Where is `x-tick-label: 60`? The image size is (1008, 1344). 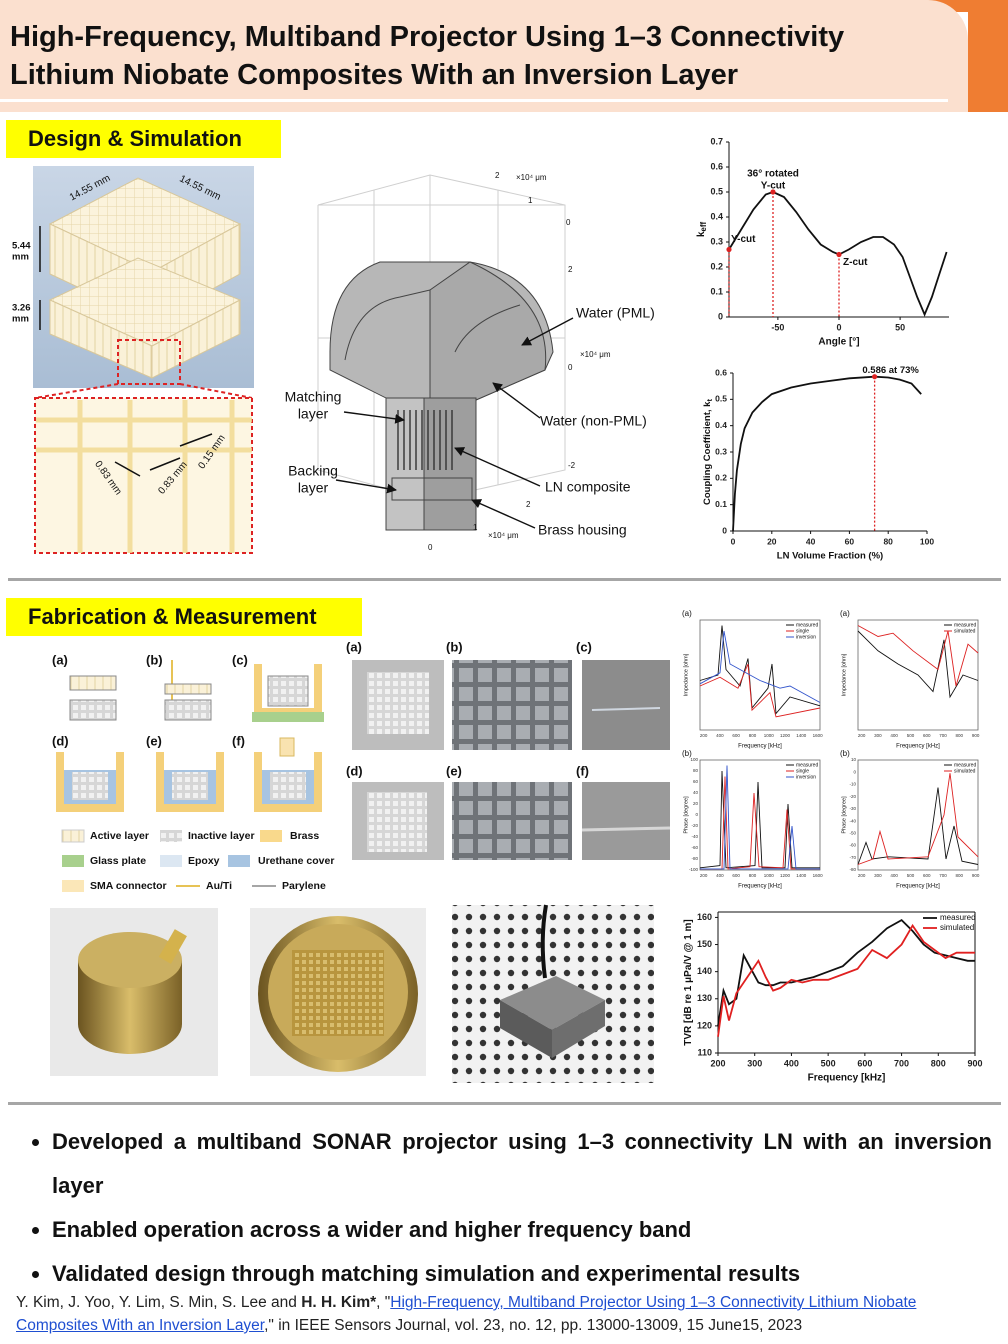
x-tick-label: 60 is located at coordinates (850, 541).